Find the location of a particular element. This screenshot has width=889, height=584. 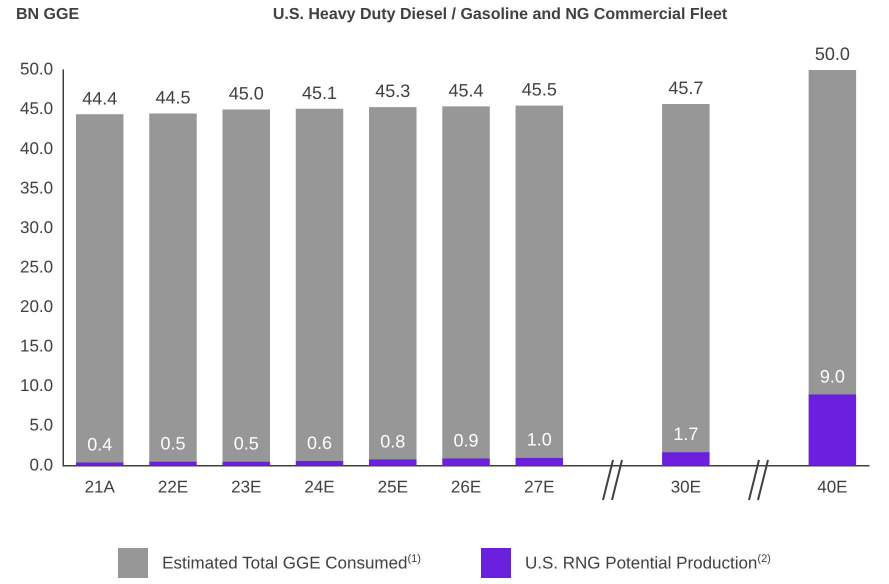

y-tick-label: 20.0 is located at coordinates (37, 306).